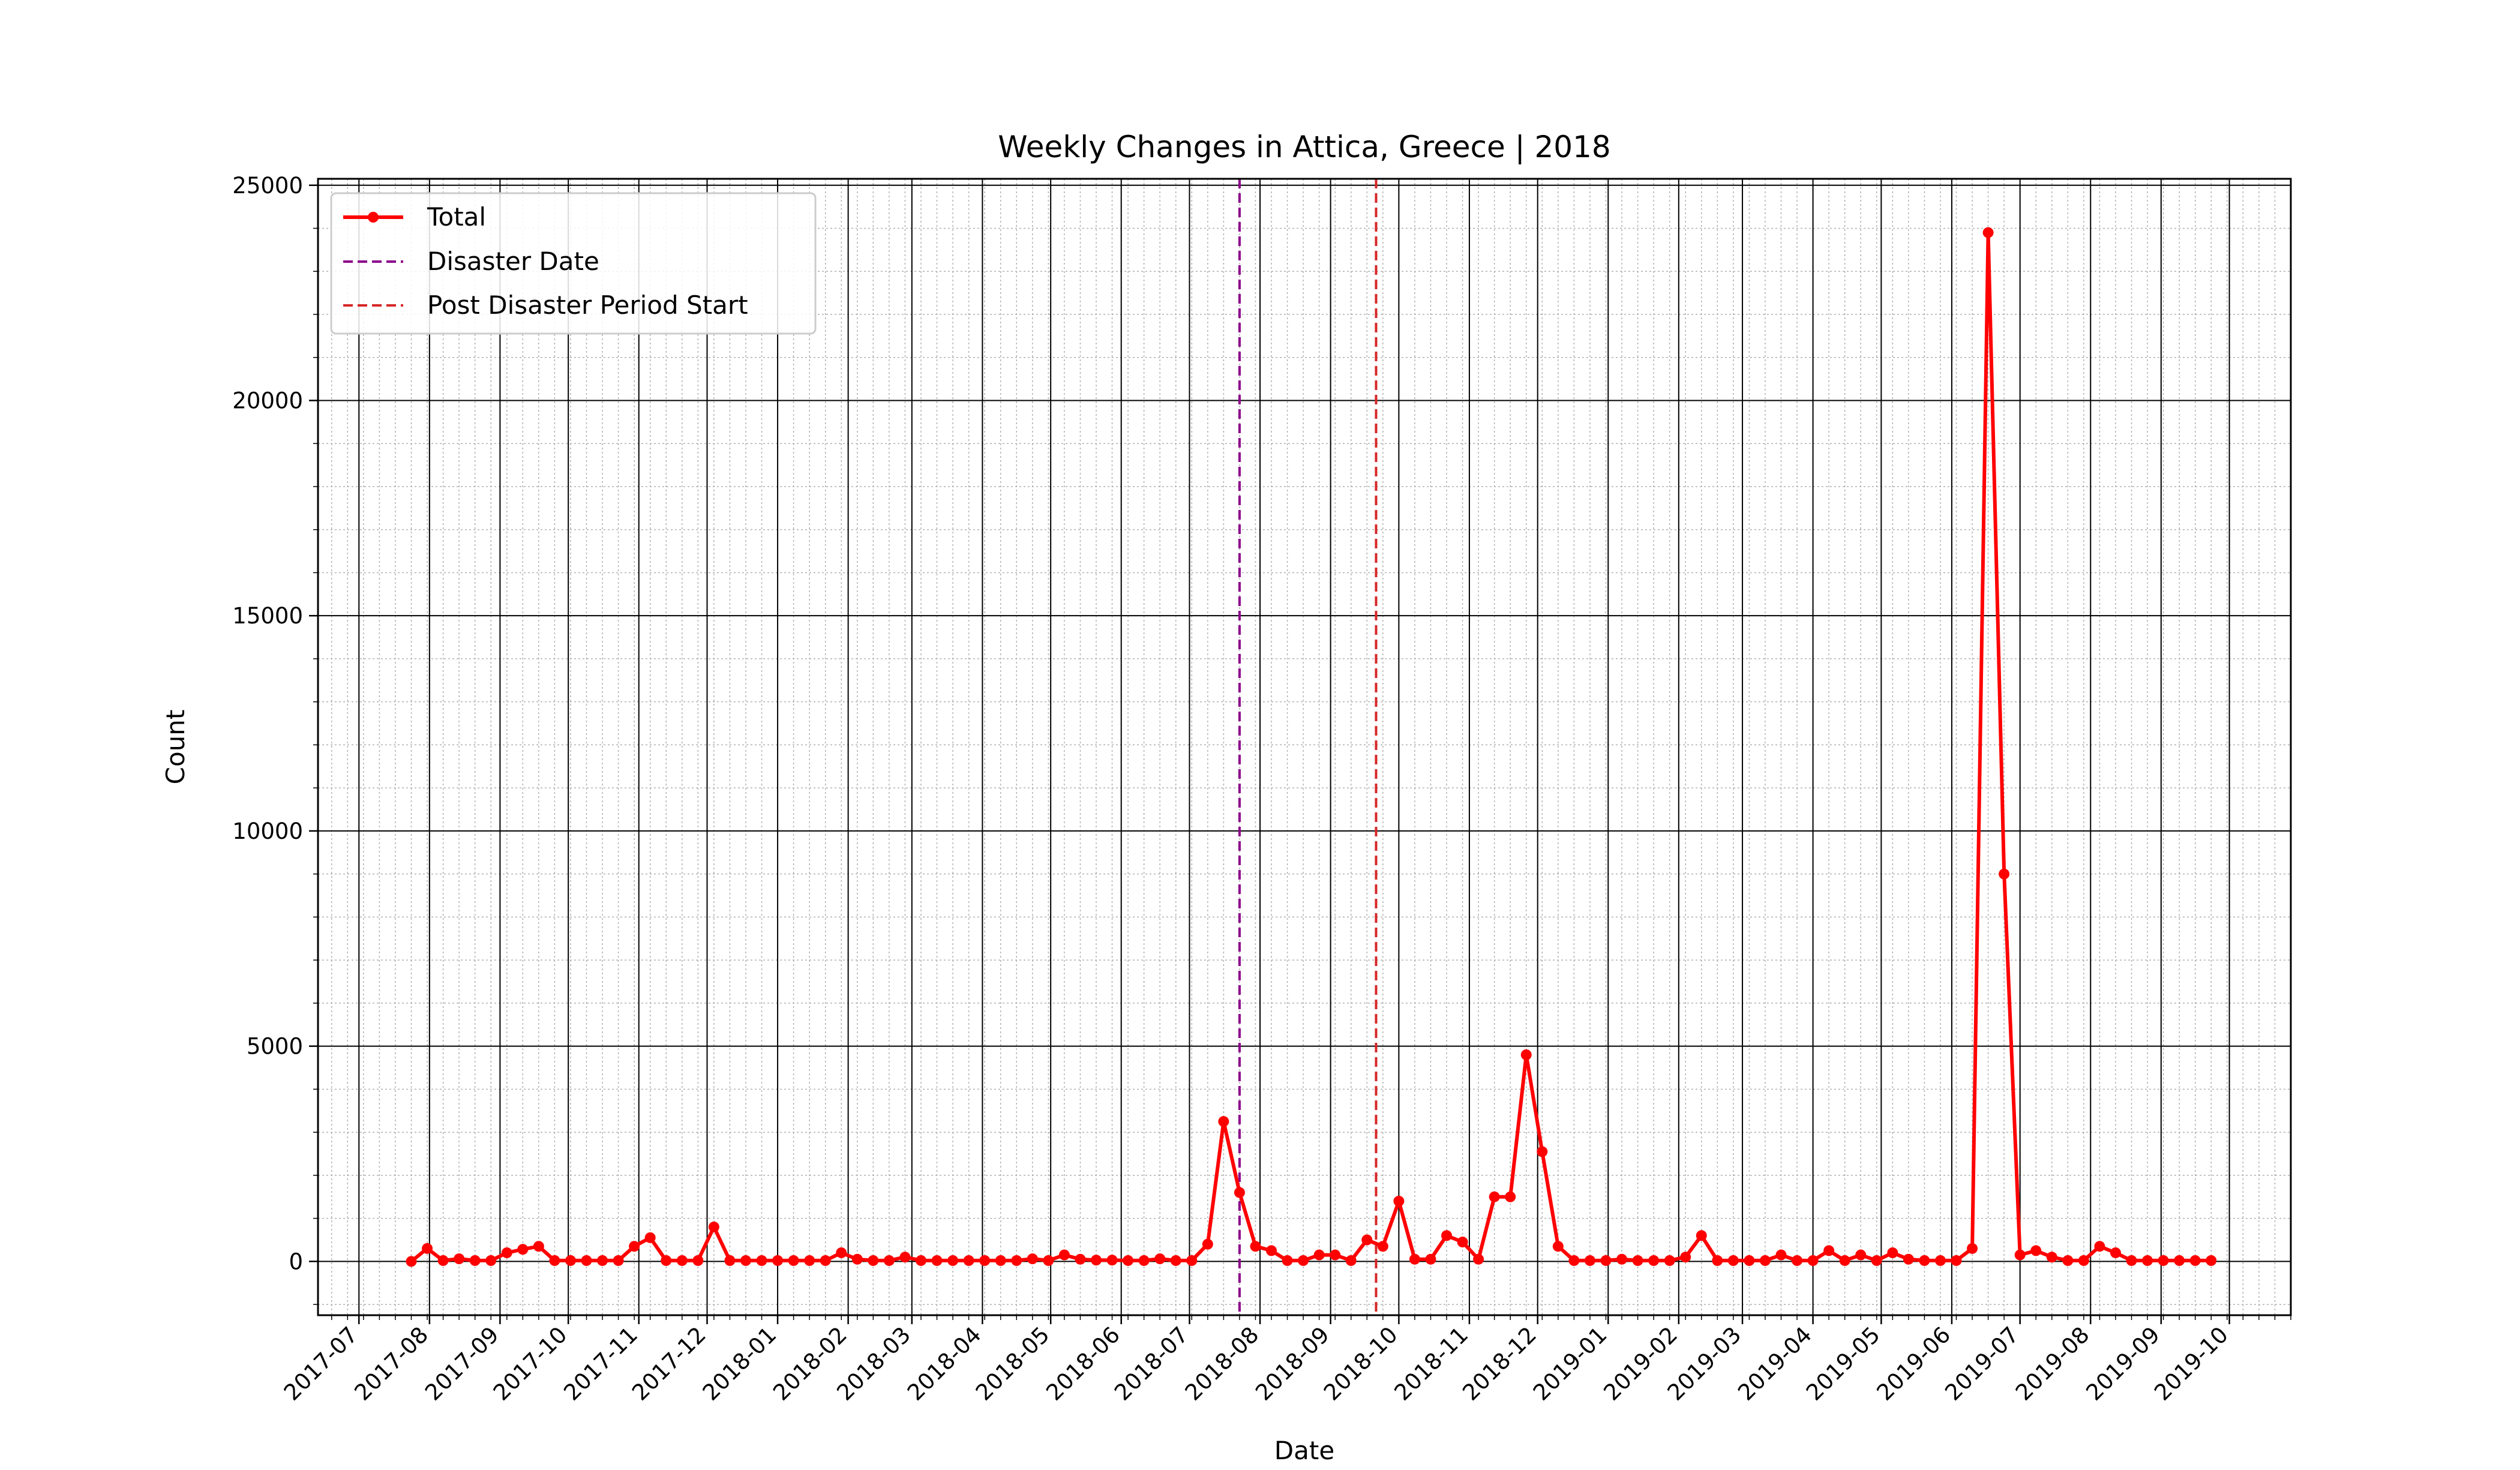  Describe the element at coordinates (175, 748) in the screenshot. I see `y-axis-label: Count` at that location.